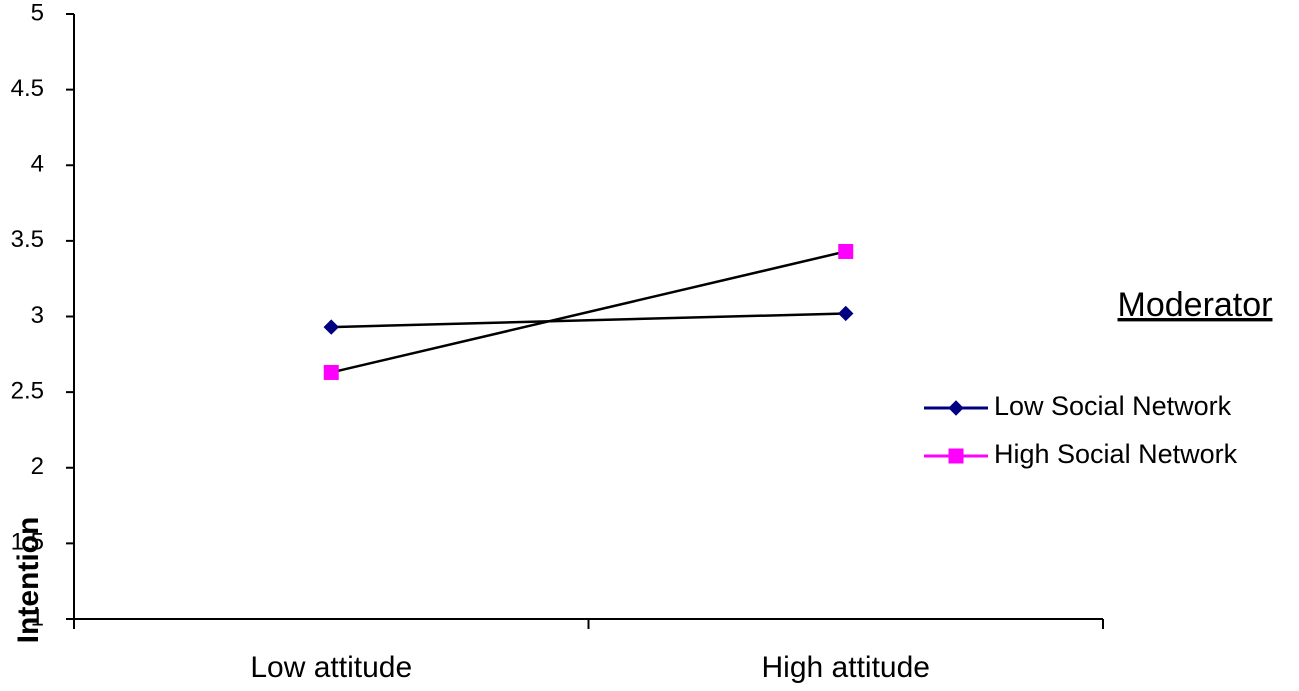 The image size is (1299, 691). What do you see at coordinates (37, 617) in the screenshot?
I see `y-tick-label: 1` at bounding box center [37, 617].